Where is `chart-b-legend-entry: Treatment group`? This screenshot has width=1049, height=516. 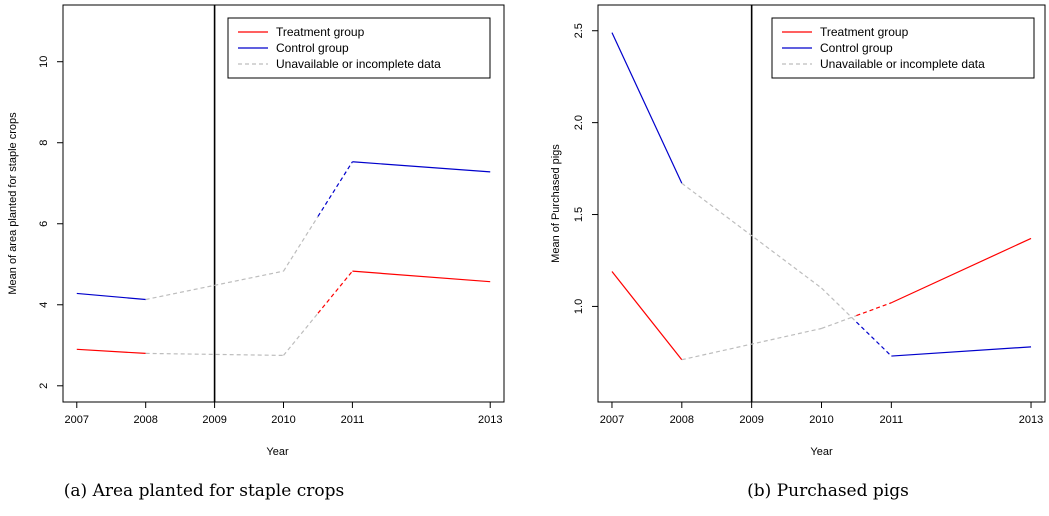 chart-b-legend-entry: Treatment group is located at coordinates (864, 32).